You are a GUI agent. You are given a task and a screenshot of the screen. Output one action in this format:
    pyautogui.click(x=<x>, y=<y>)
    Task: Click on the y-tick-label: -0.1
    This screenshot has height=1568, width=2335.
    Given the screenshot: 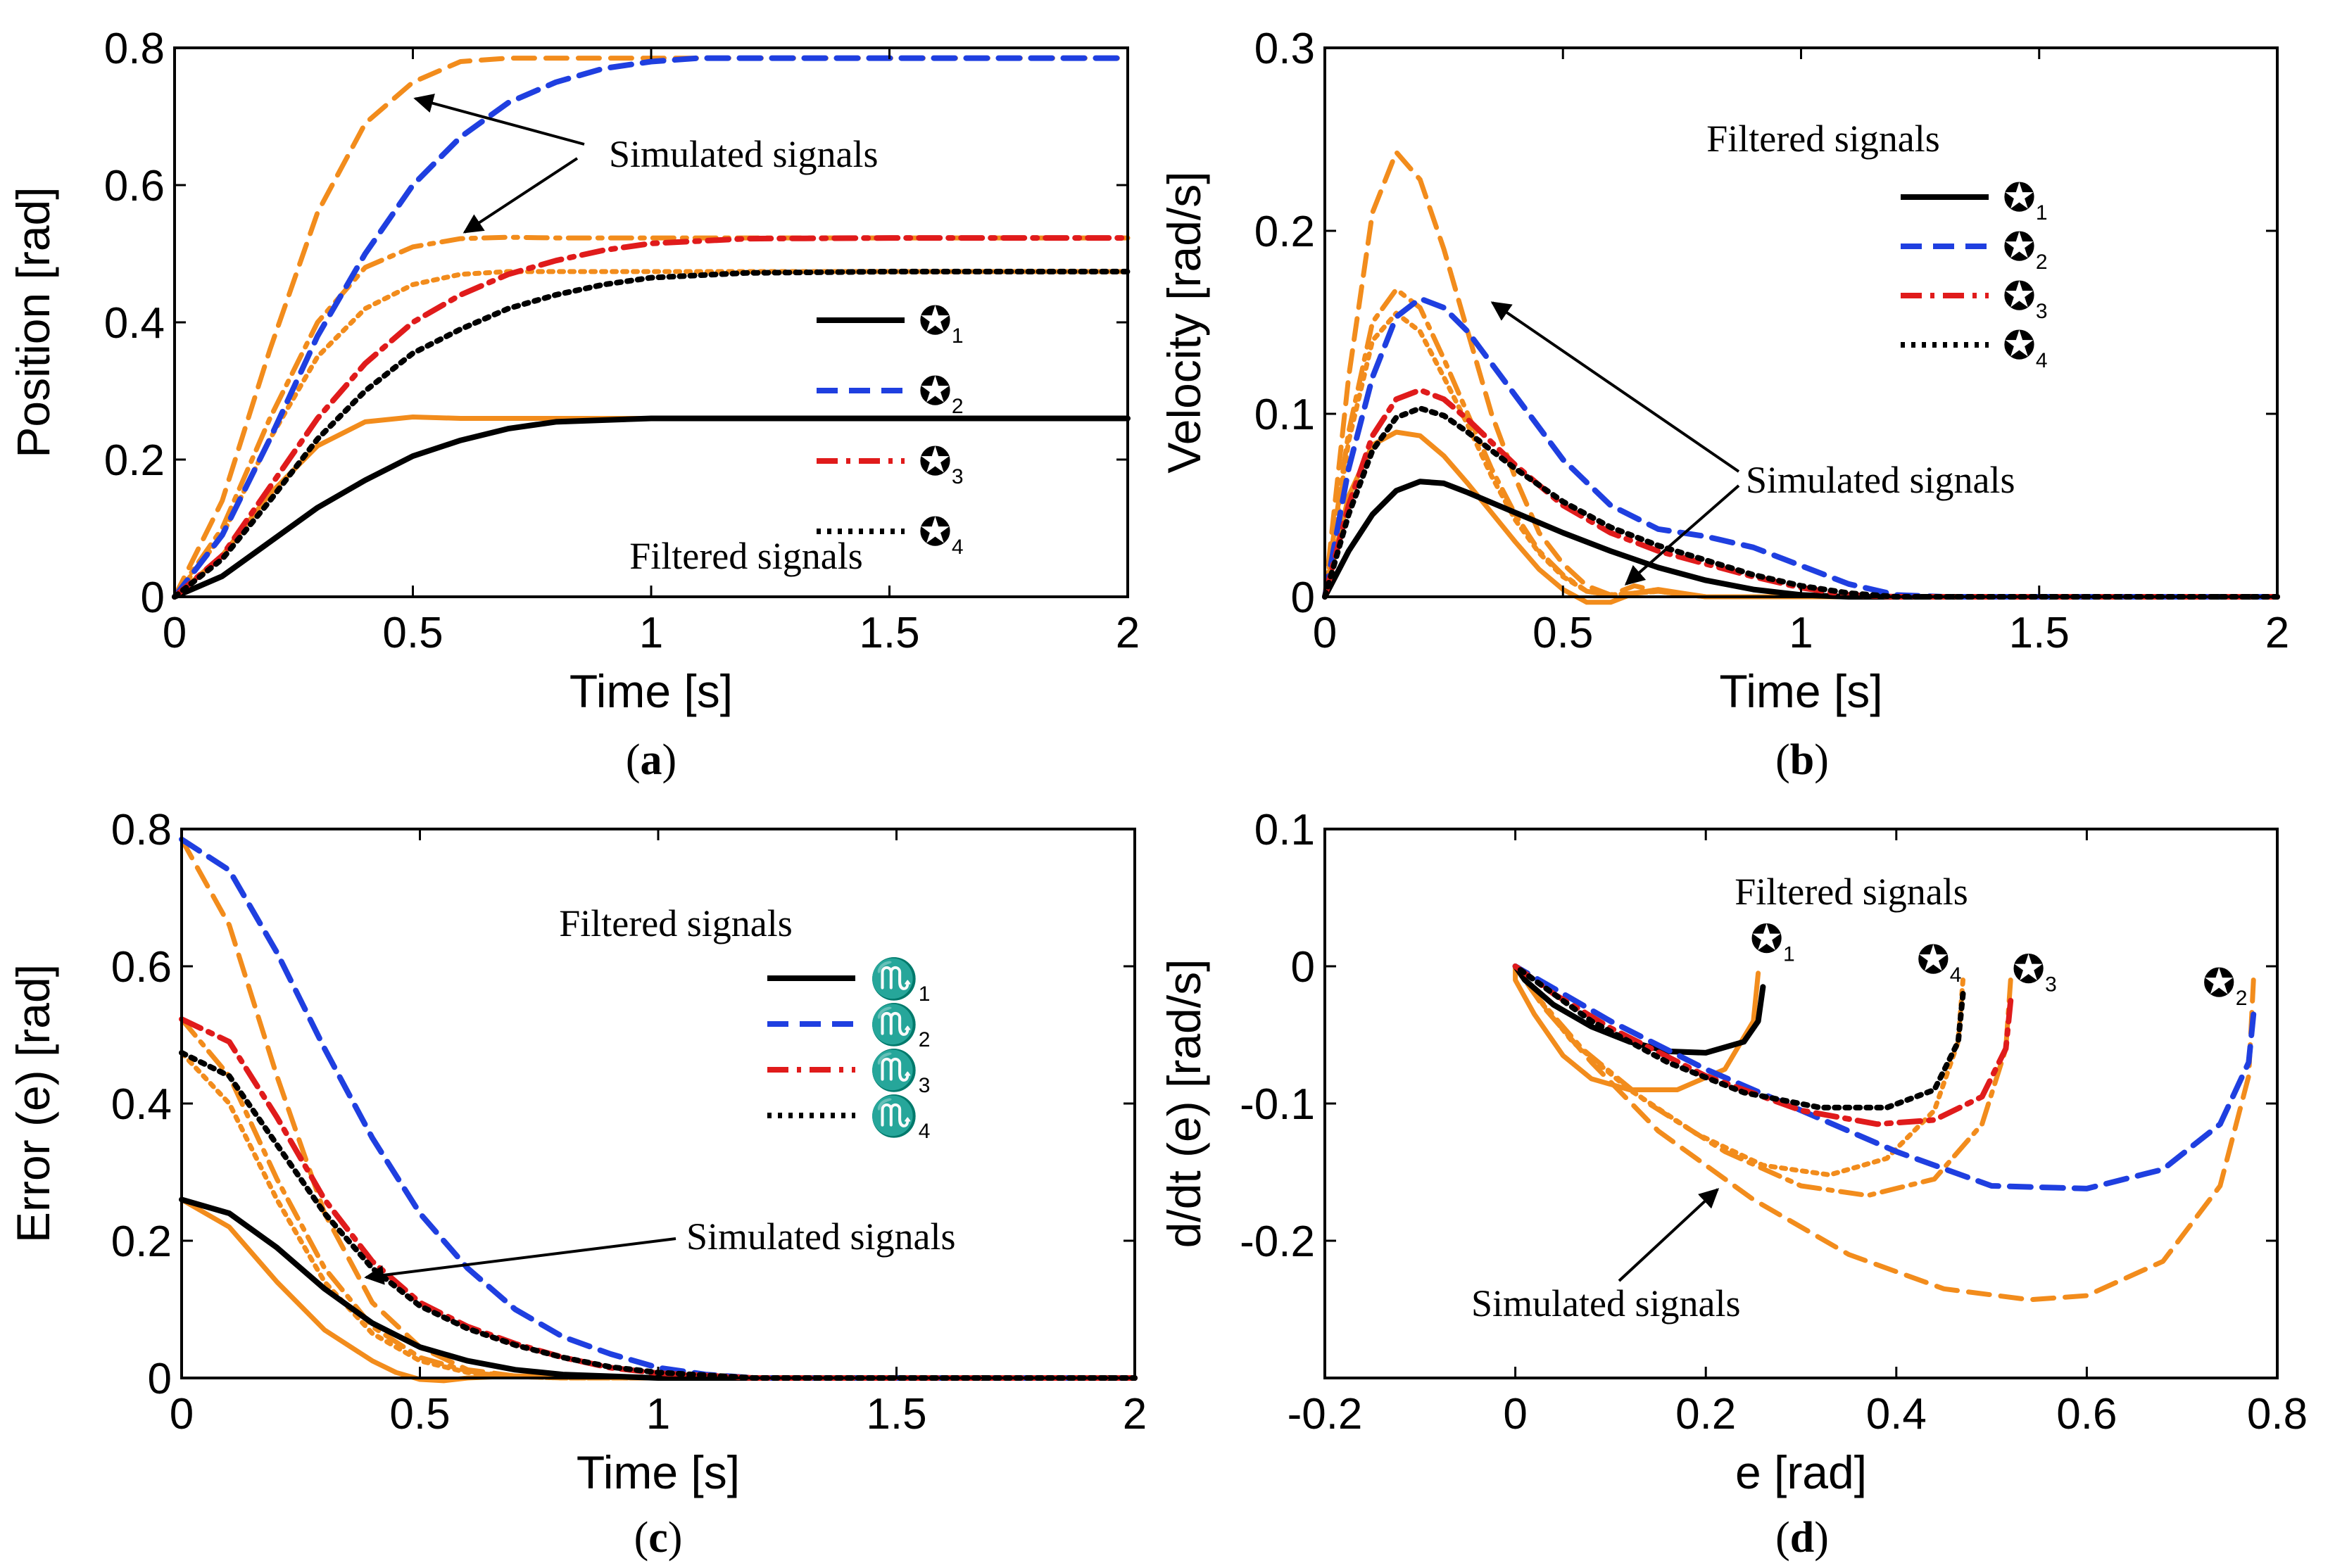 What is the action you would take?
    pyautogui.click(x=1277, y=1104)
    